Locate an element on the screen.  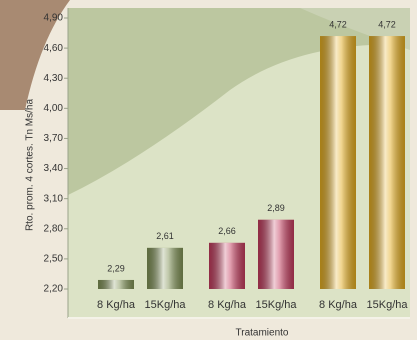
value-label: 2,61 is located at coordinates (165, 236).